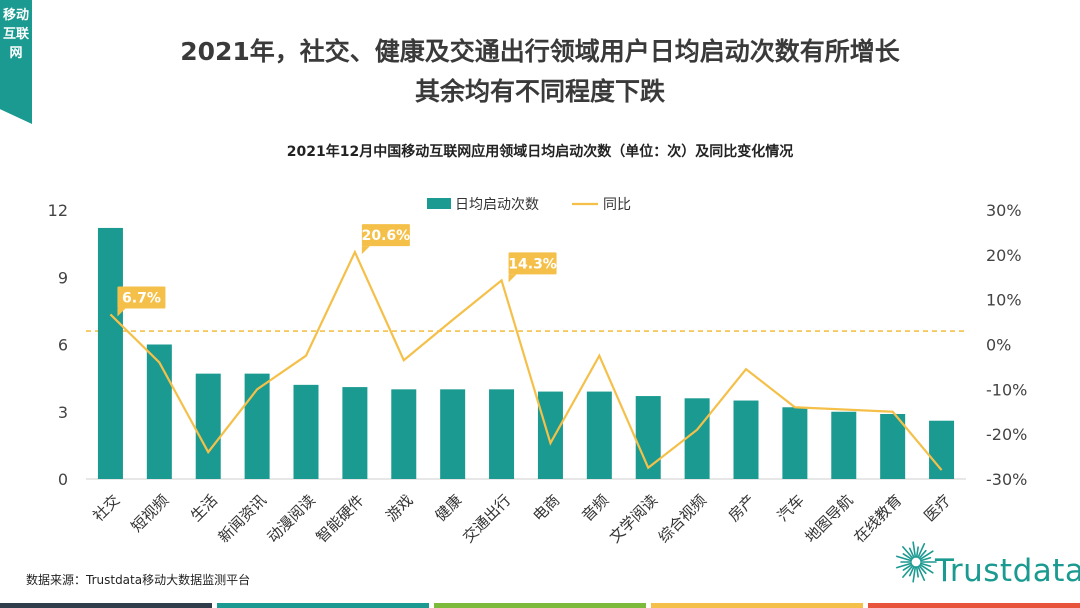 The image size is (1080, 608). What do you see at coordinates (795, 443) in the screenshot?
I see `bar-汽车` at bounding box center [795, 443].